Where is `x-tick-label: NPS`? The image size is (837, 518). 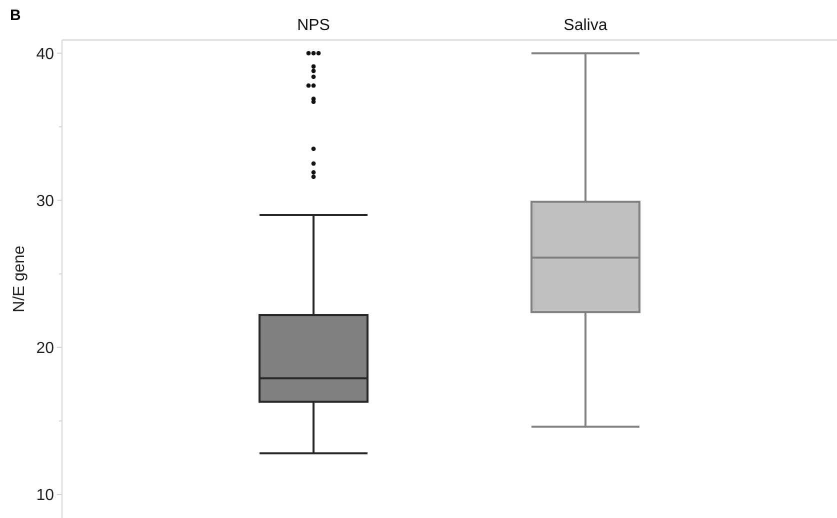
x-tick-label: NPS is located at coordinates (313, 25).